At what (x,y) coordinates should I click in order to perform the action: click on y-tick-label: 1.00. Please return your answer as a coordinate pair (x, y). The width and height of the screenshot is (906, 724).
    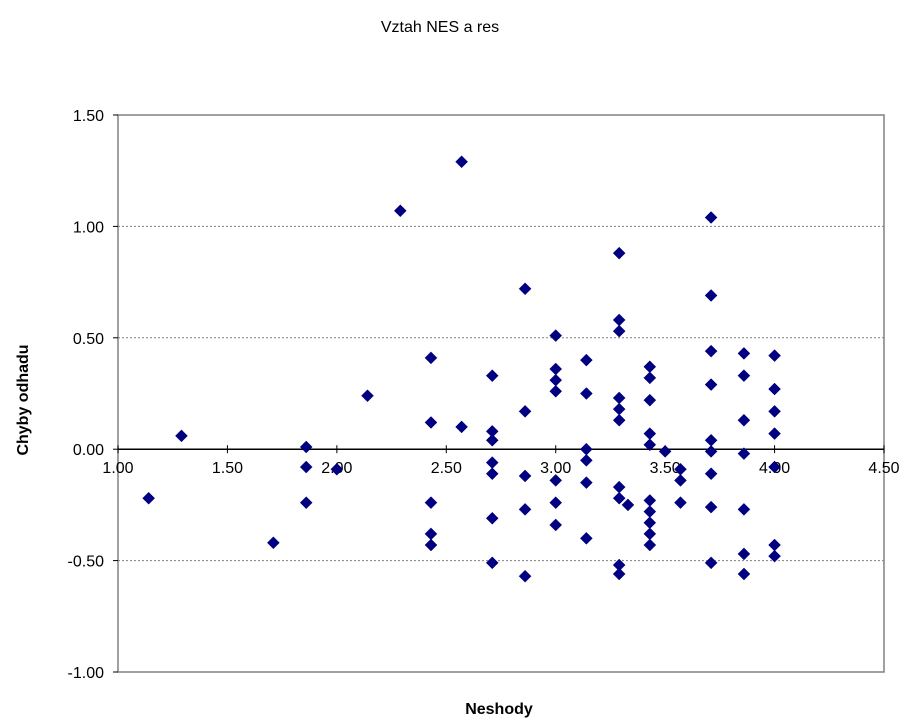
    Looking at the image, I should click on (88, 227).